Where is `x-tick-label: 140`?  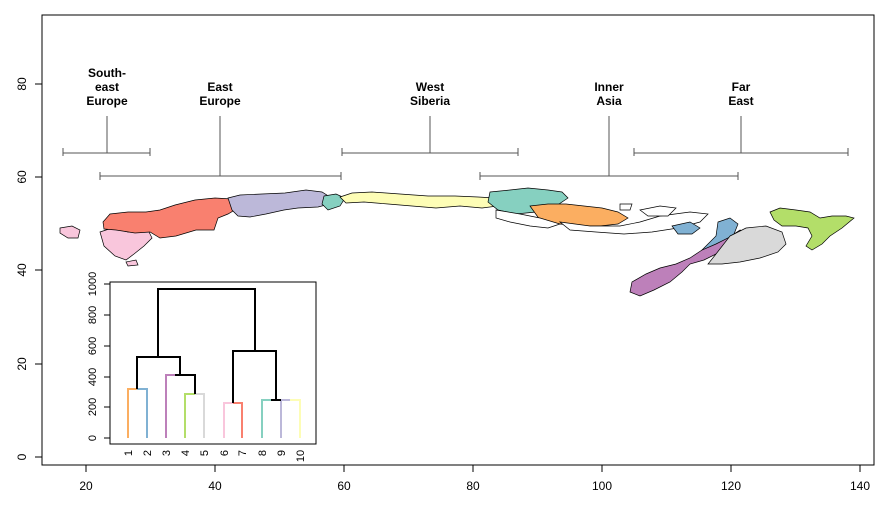
x-tick-label: 140 is located at coordinates (860, 486).